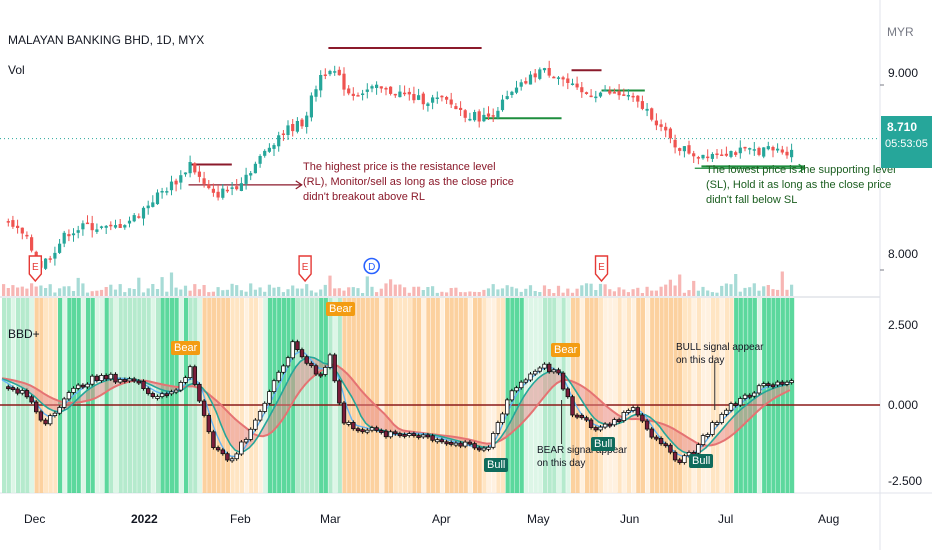 The image size is (932, 550). I want to click on earnings-marker-label: E, so click(601, 267).